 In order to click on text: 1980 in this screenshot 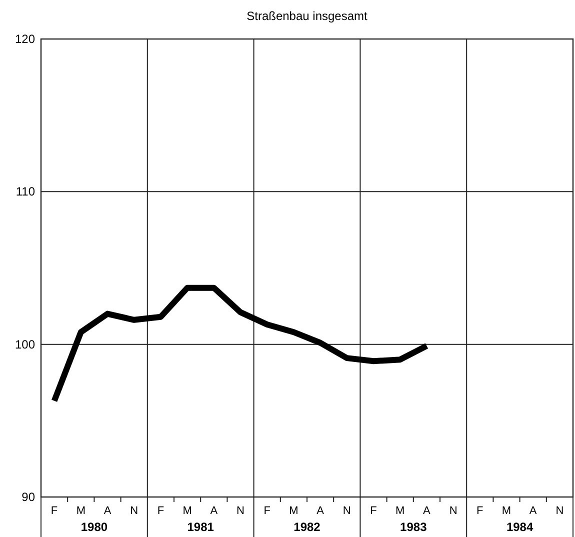, I will do `click(94, 527)`.